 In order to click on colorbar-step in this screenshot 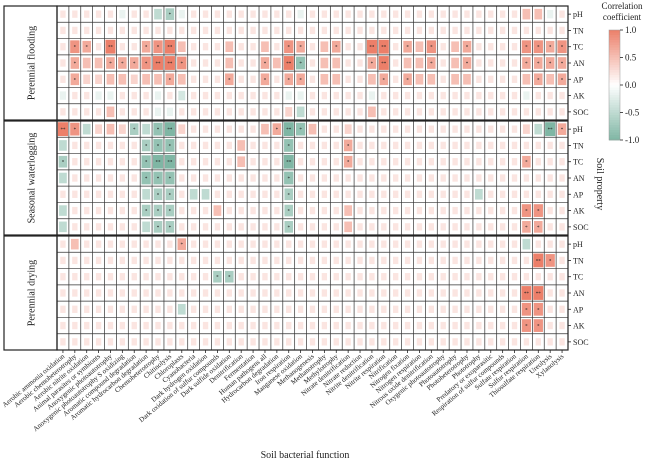, I will do `click(614, 111)`.